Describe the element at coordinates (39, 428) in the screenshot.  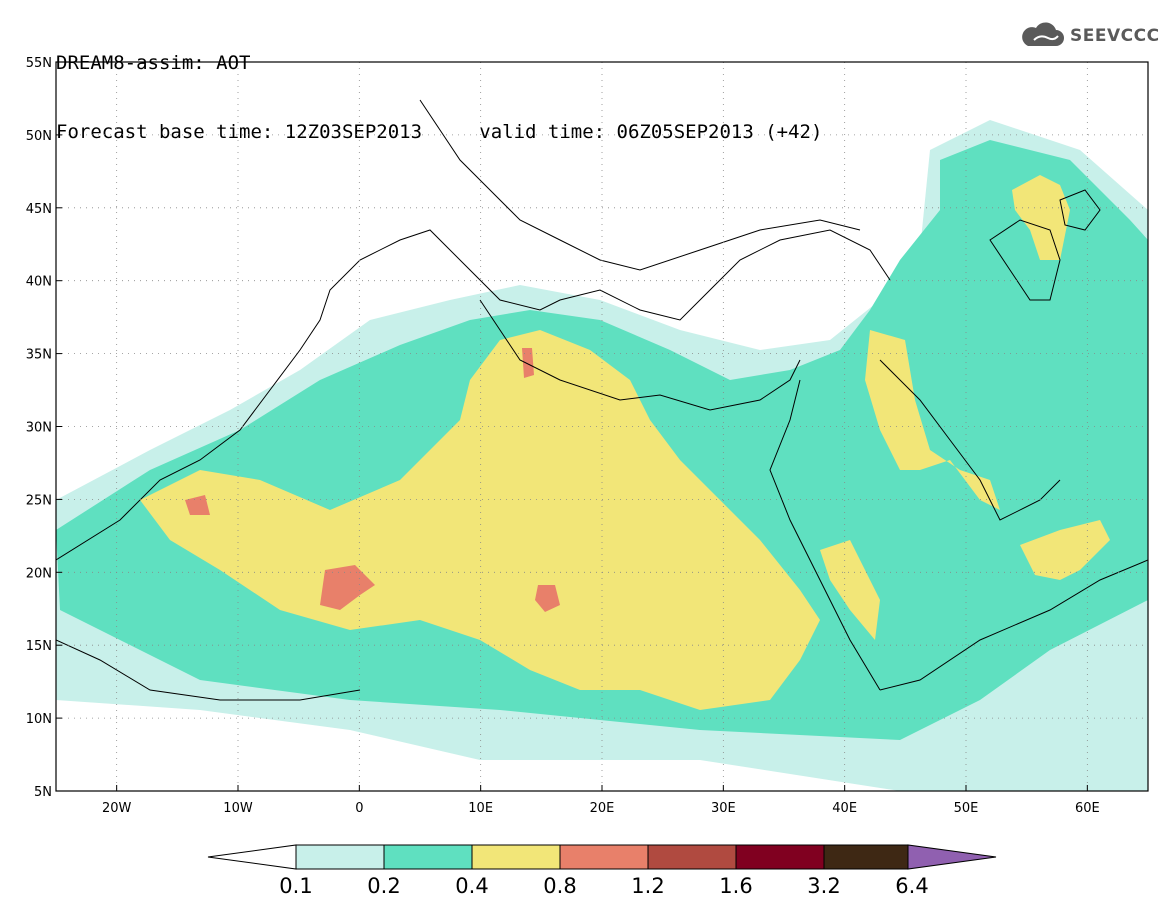
I see `lat-tick-label: 30N` at that location.